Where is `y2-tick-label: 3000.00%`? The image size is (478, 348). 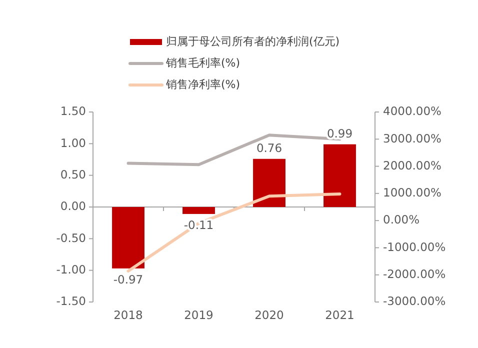
y2-tick-label: 3000.00% is located at coordinates (412, 138).